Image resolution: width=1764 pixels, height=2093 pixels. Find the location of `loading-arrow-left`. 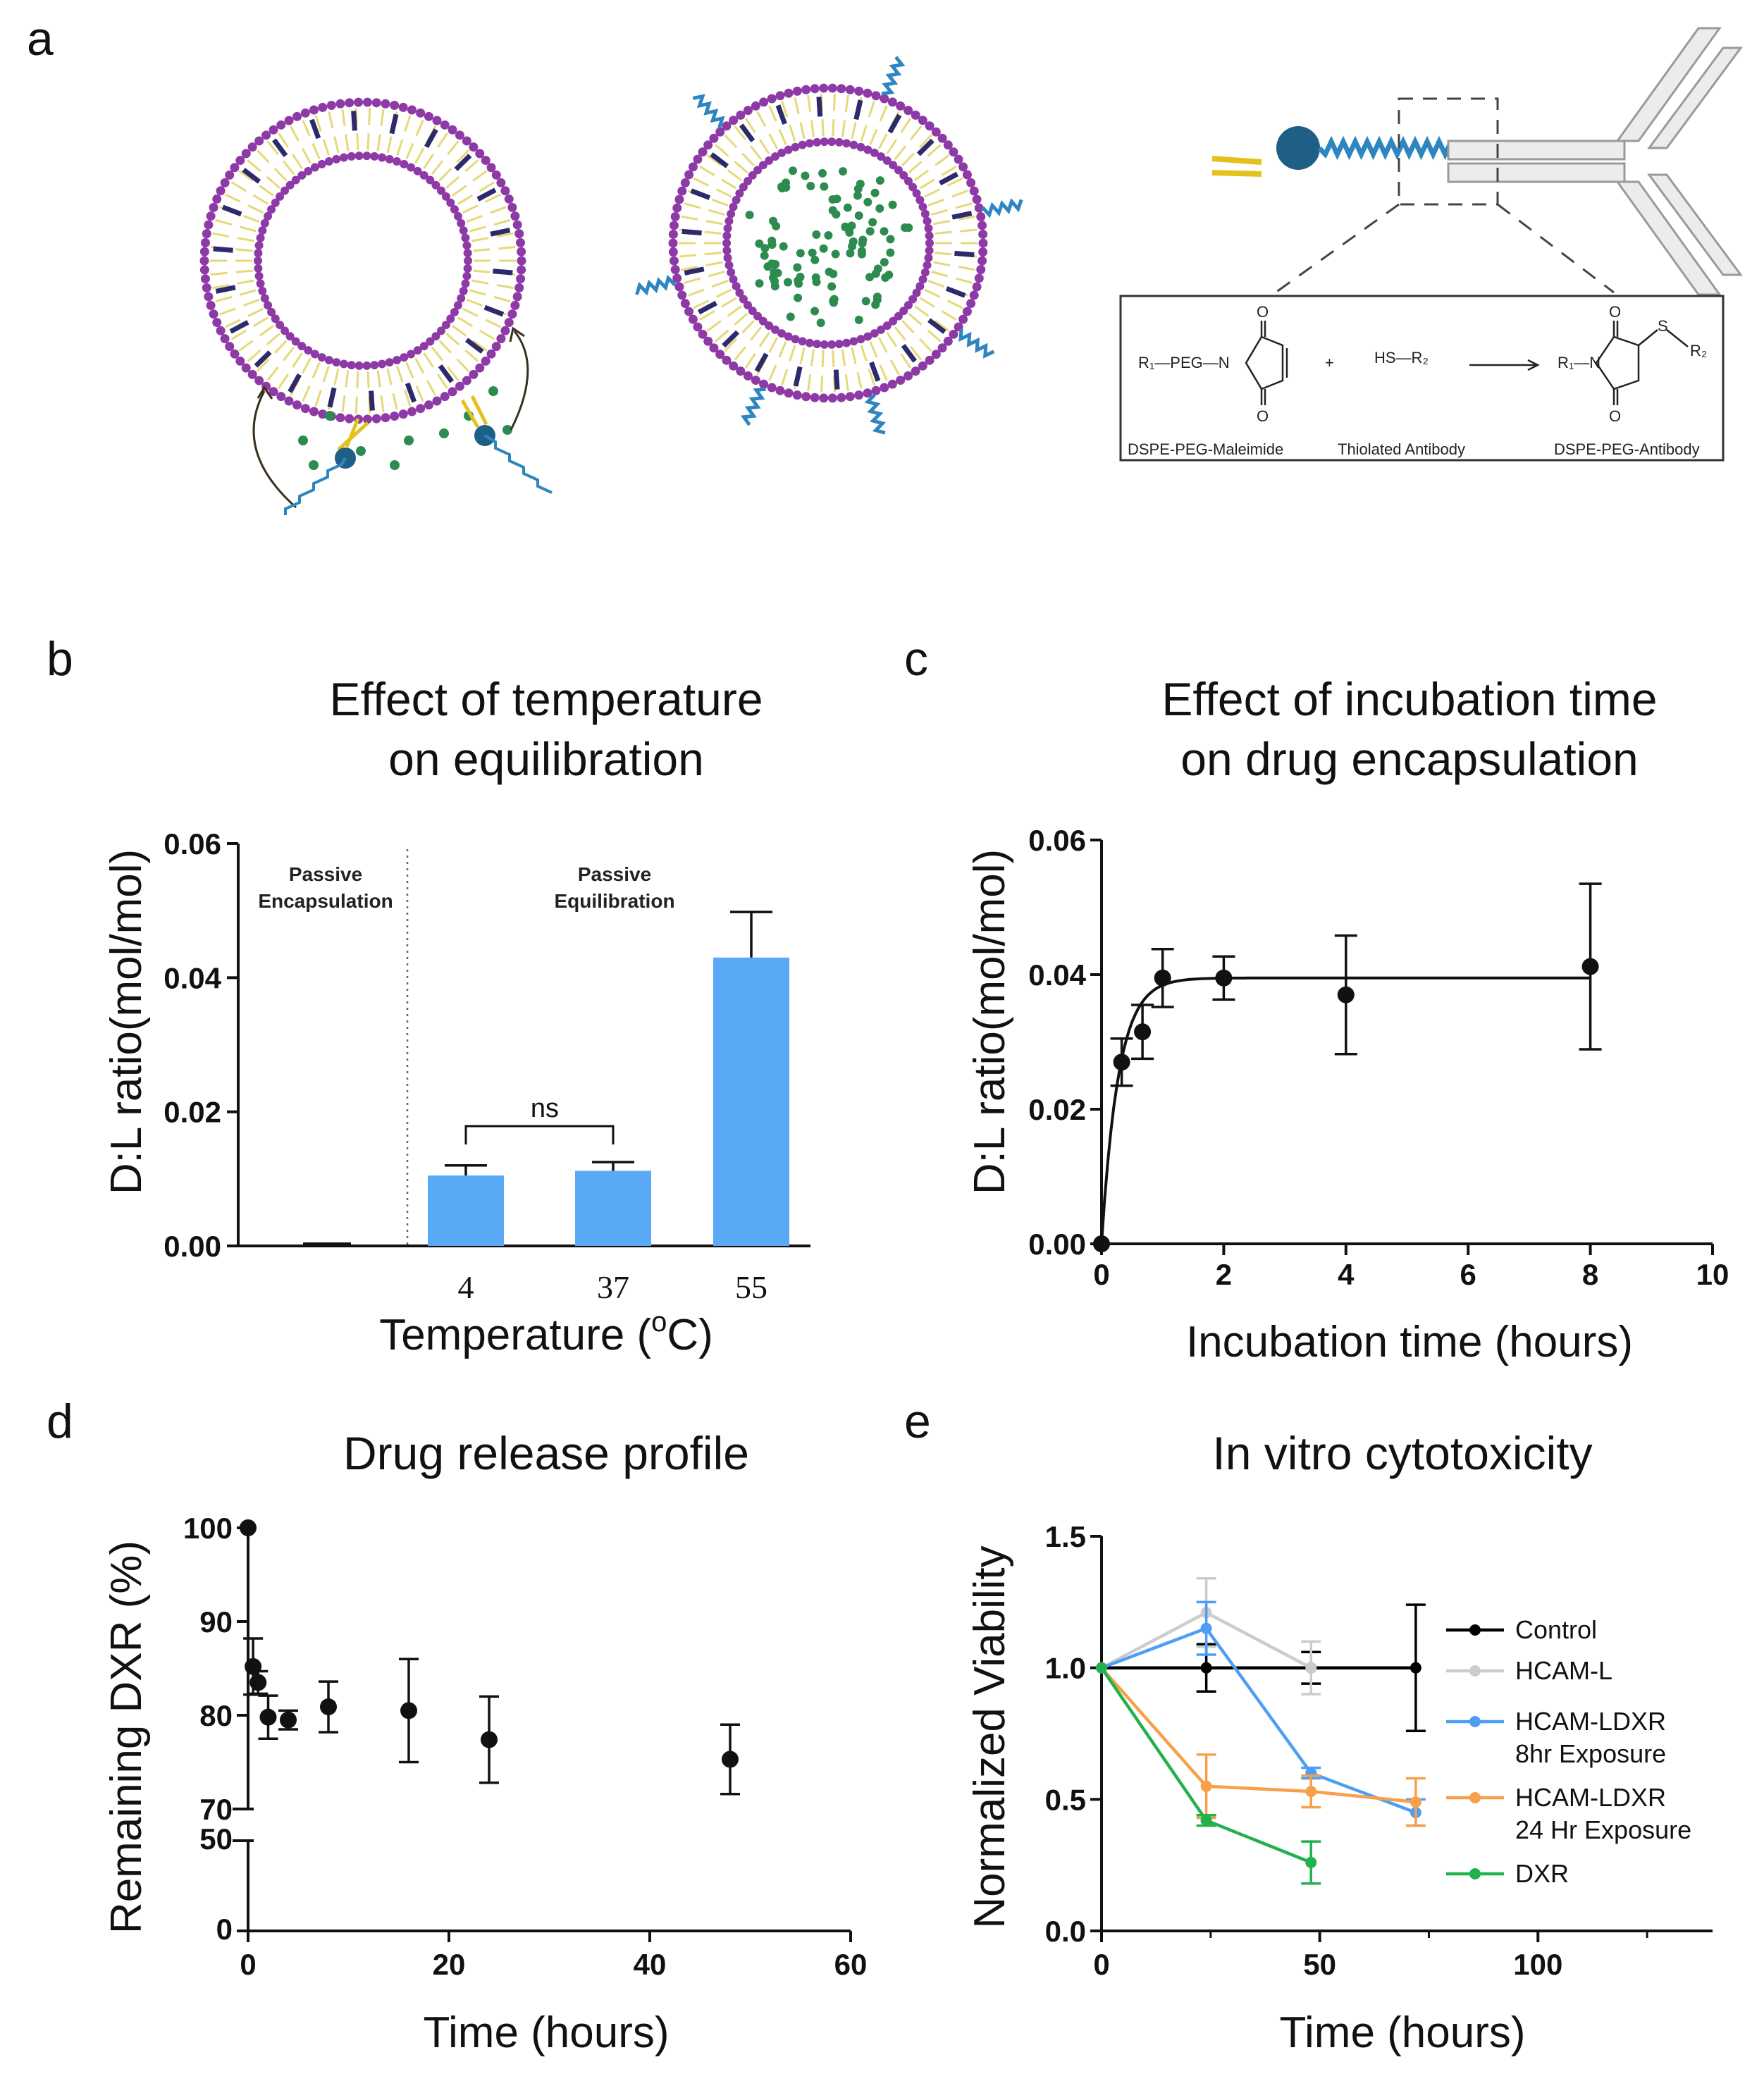

loading-arrow-left is located at coordinates (274, 449).